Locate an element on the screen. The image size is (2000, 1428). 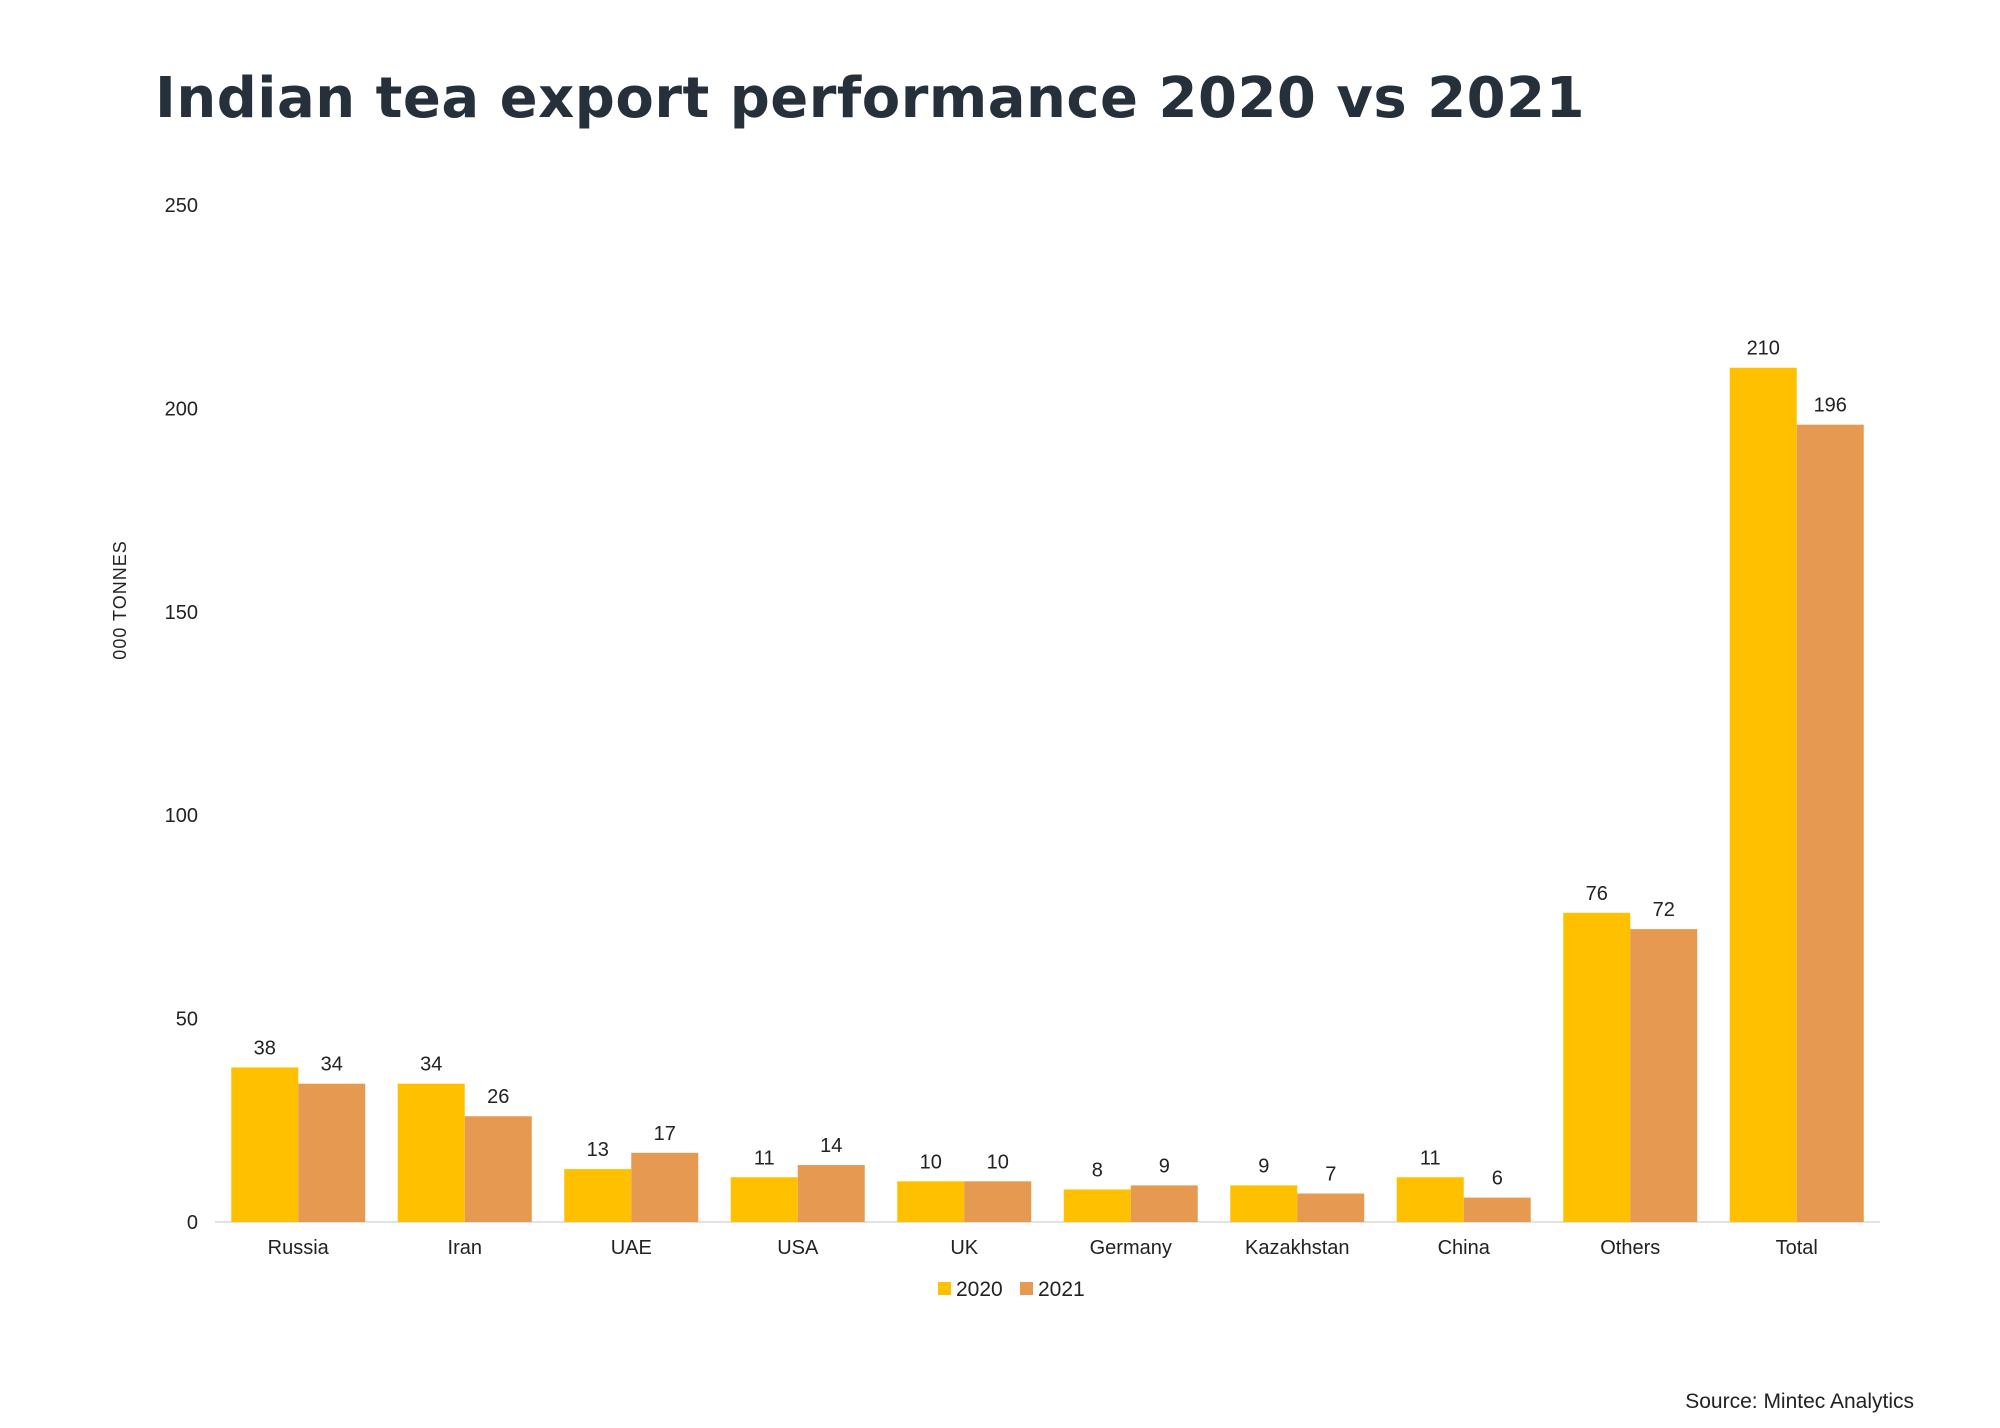
category-label: Germany is located at coordinates (1131, 1248).